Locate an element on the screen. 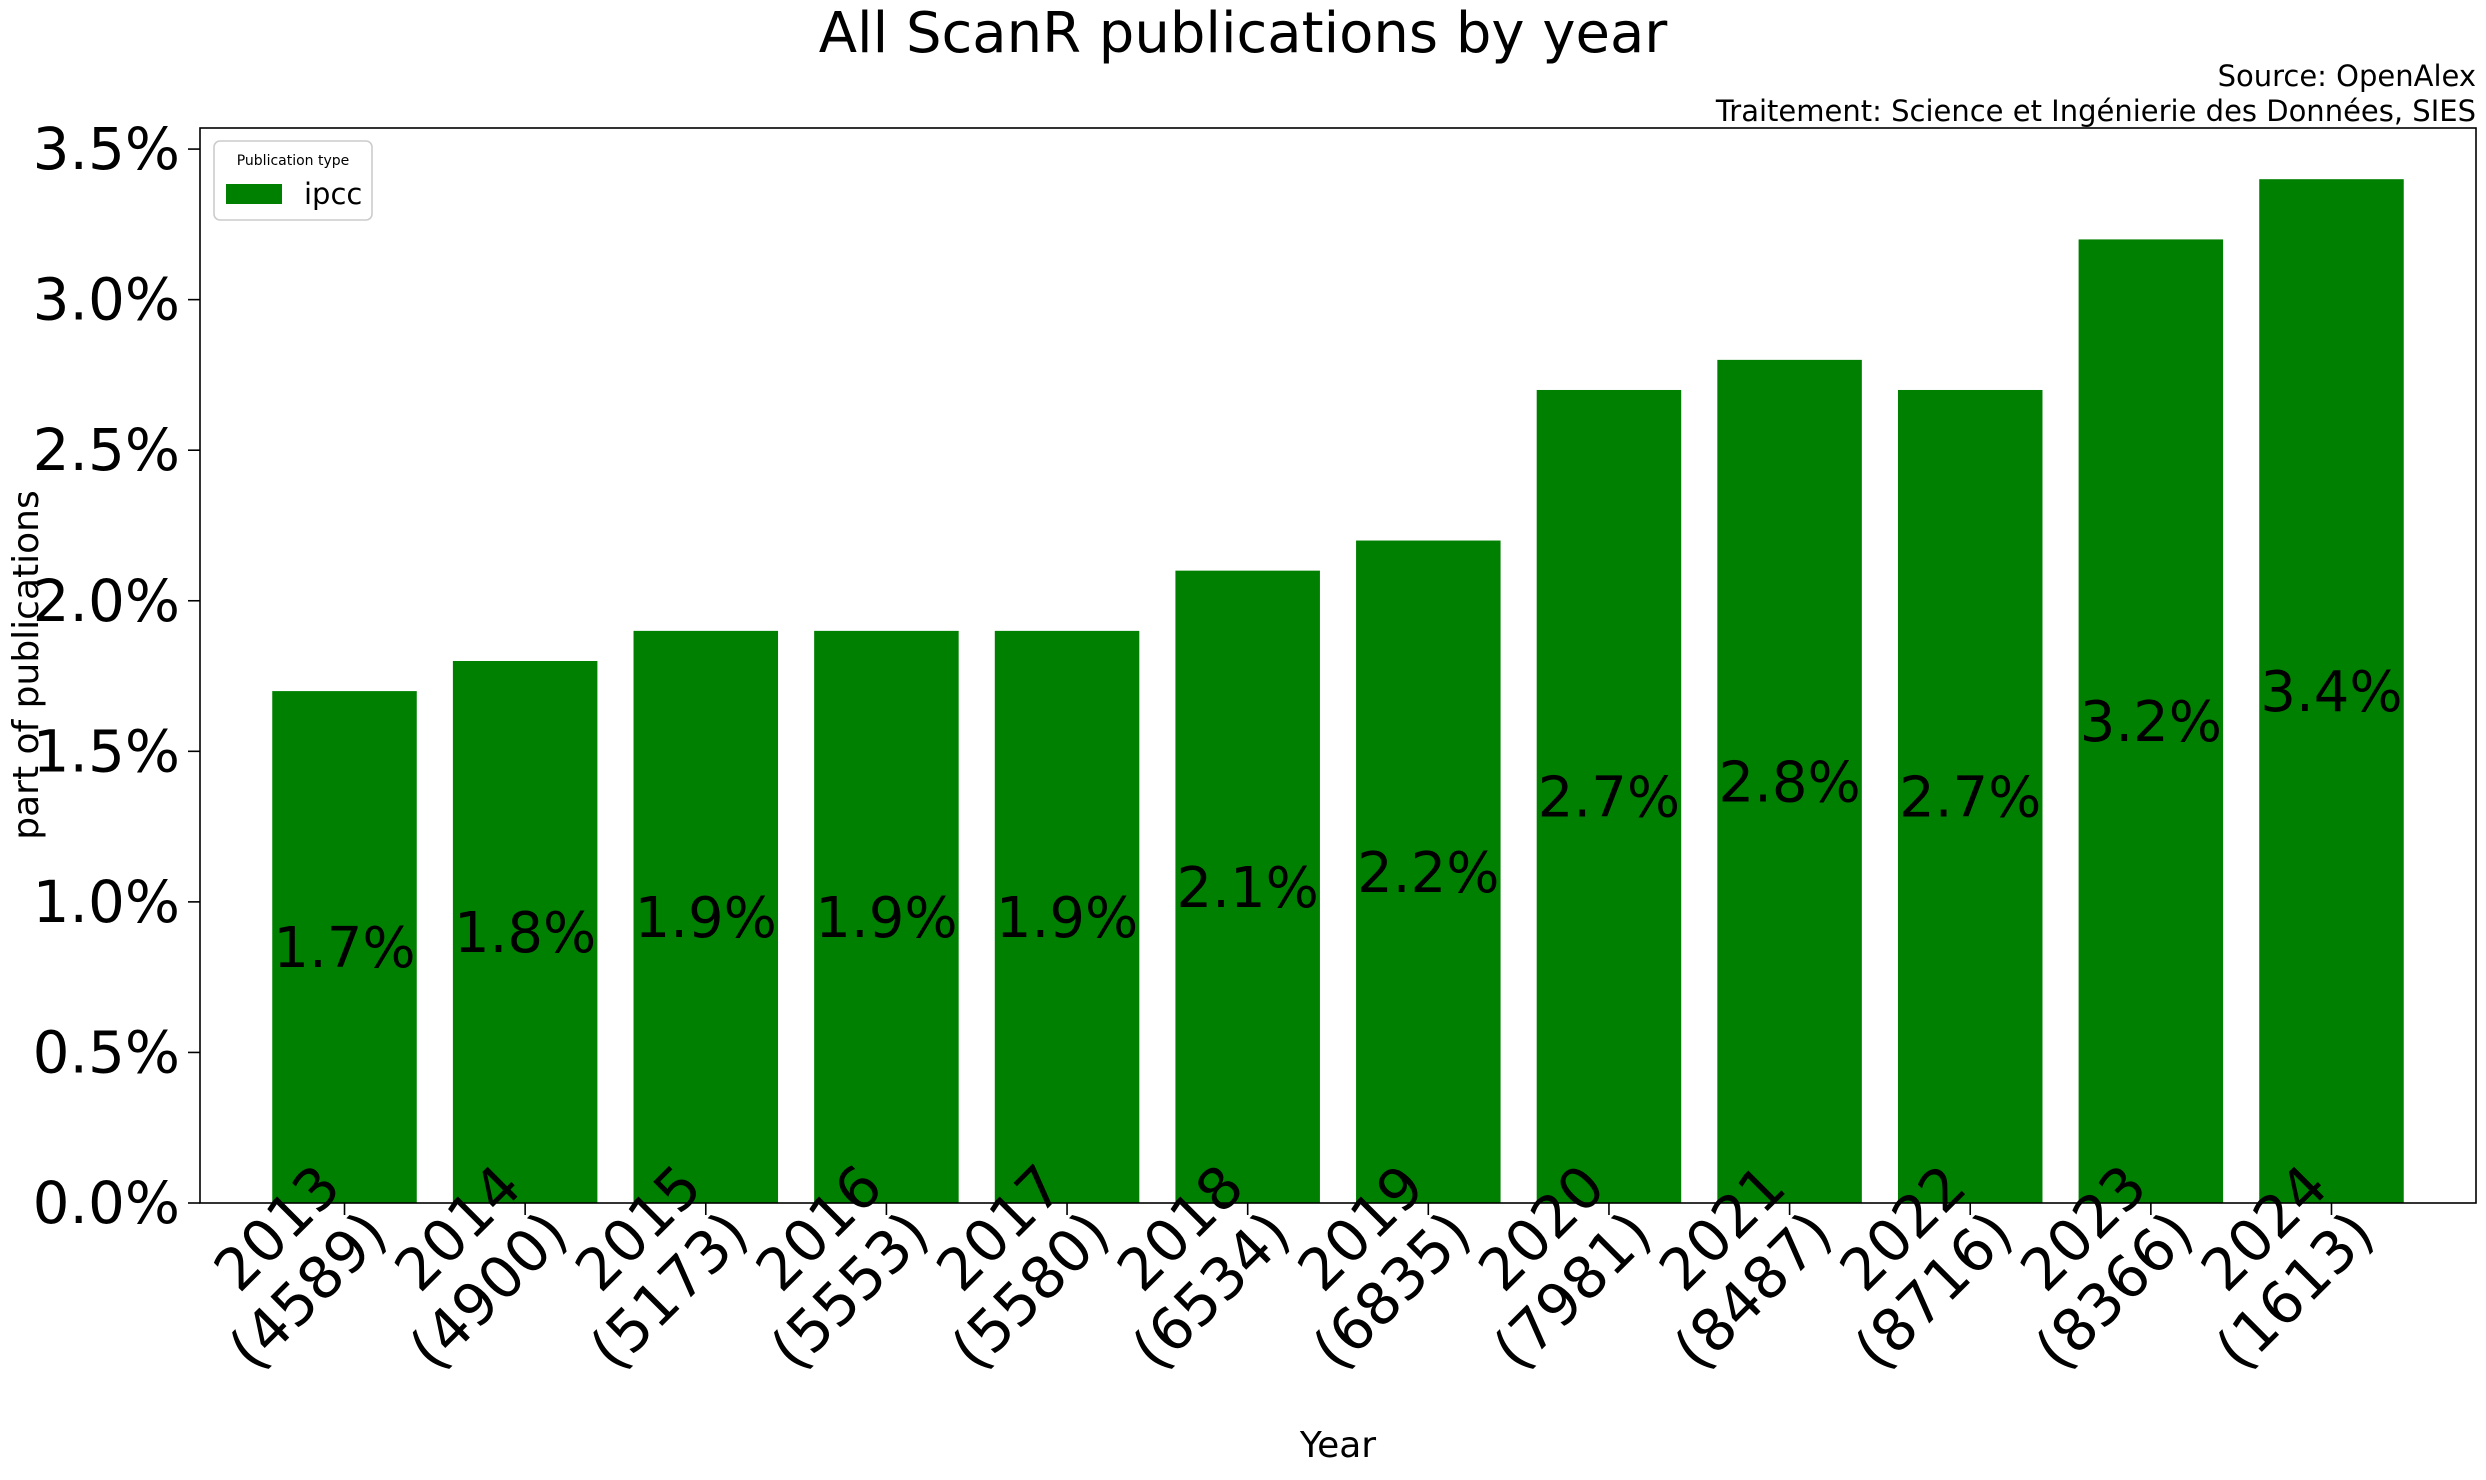  bar-2022 is located at coordinates (1970, 796).